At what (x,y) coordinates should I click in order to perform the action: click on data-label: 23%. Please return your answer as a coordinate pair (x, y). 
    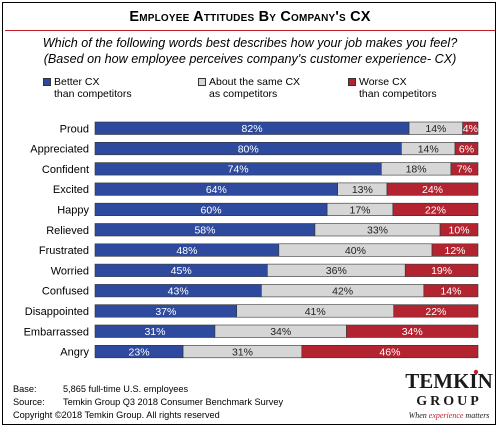
    Looking at the image, I should click on (139, 352).